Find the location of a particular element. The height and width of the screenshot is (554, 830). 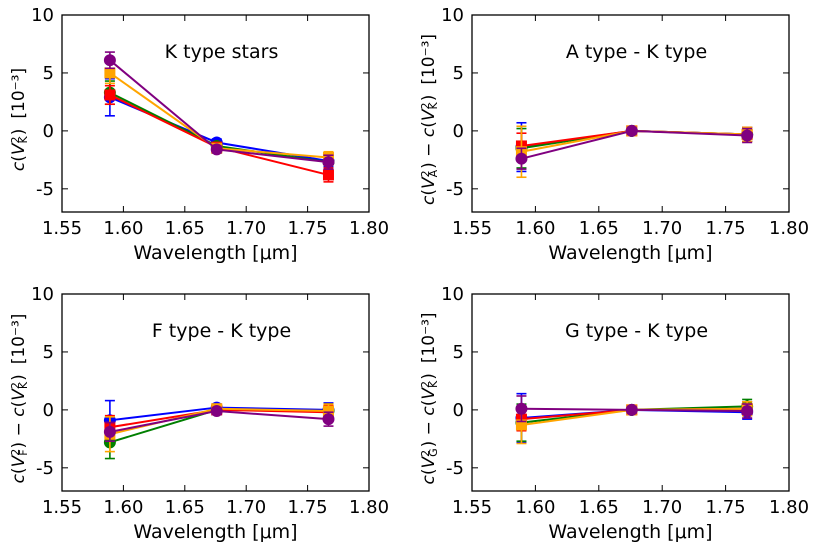

y-axis-label: c(V2F) − c(V2K)[10⁻³] is located at coordinates (19, 399).